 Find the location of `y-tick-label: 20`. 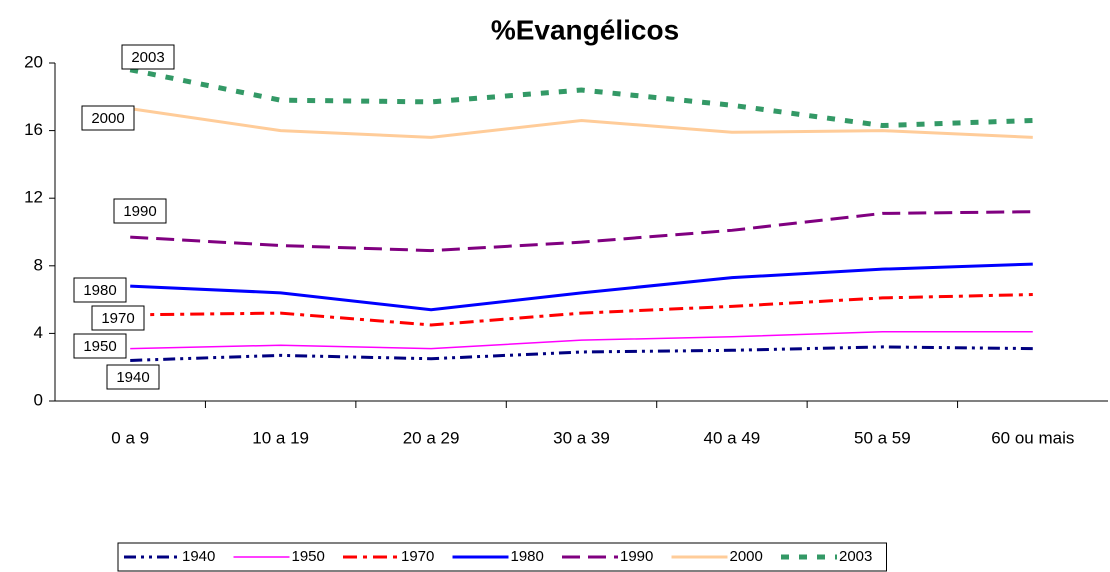

y-tick-label: 20 is located at coordinates (33, 61).